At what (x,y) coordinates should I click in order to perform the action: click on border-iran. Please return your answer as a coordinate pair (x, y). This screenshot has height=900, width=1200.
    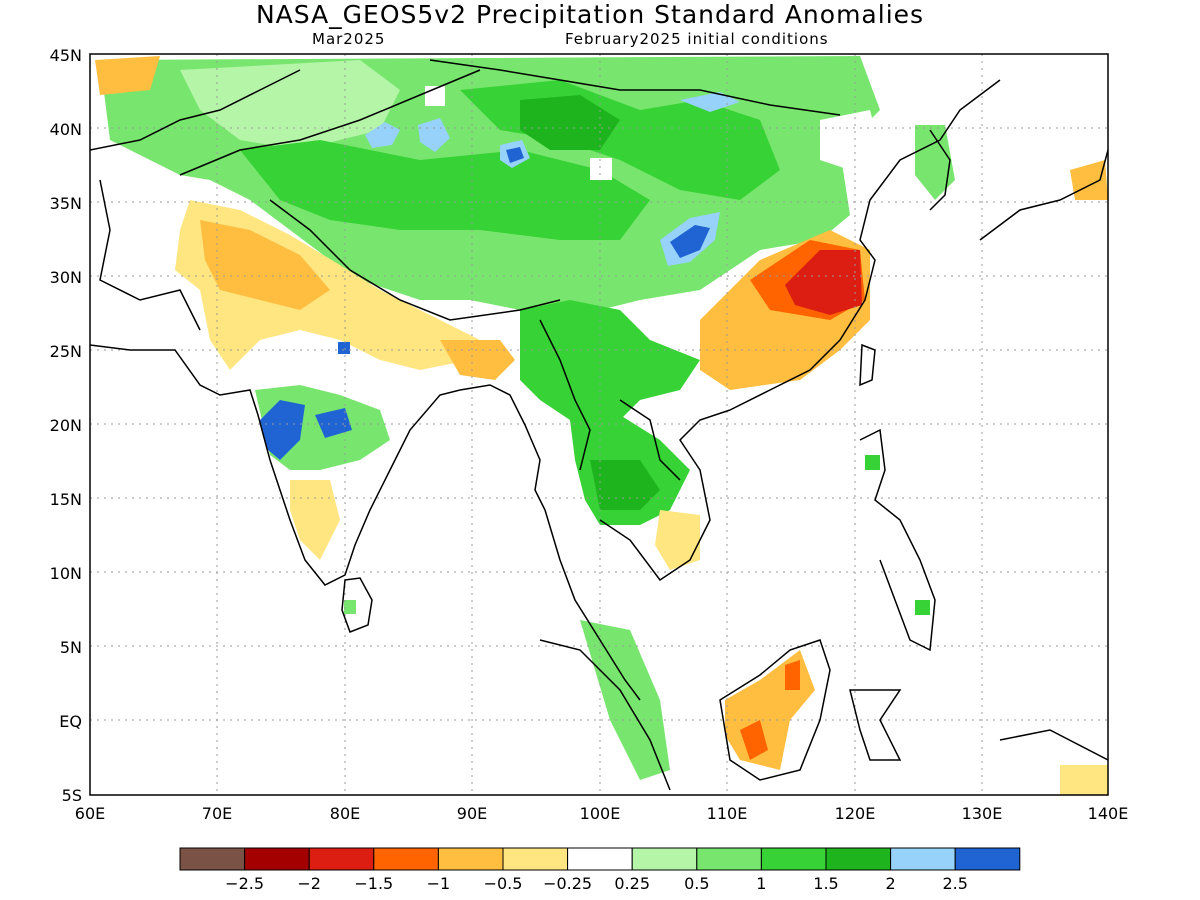
    Looking at the image, I should click on (150, 255).